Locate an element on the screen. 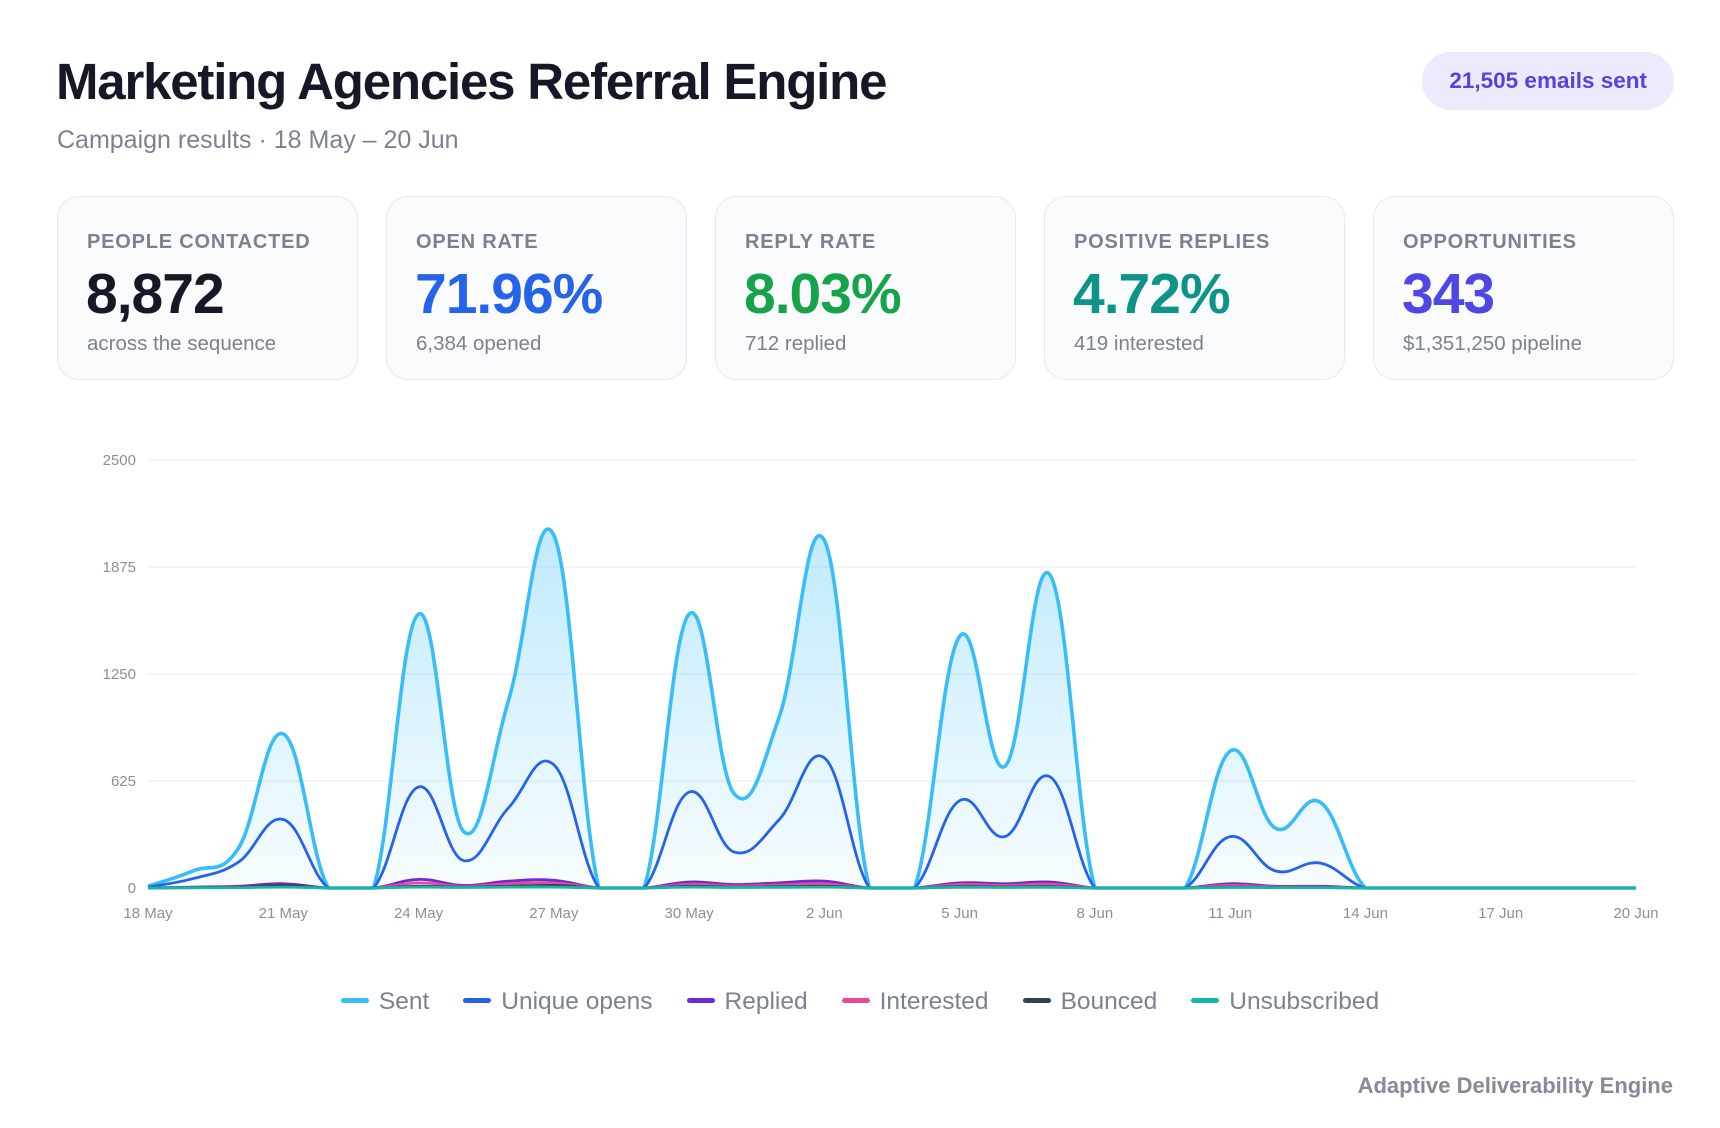 The image size is (1720, 1128). kpi-value: 71.96% is located at coordinates (509, 294).